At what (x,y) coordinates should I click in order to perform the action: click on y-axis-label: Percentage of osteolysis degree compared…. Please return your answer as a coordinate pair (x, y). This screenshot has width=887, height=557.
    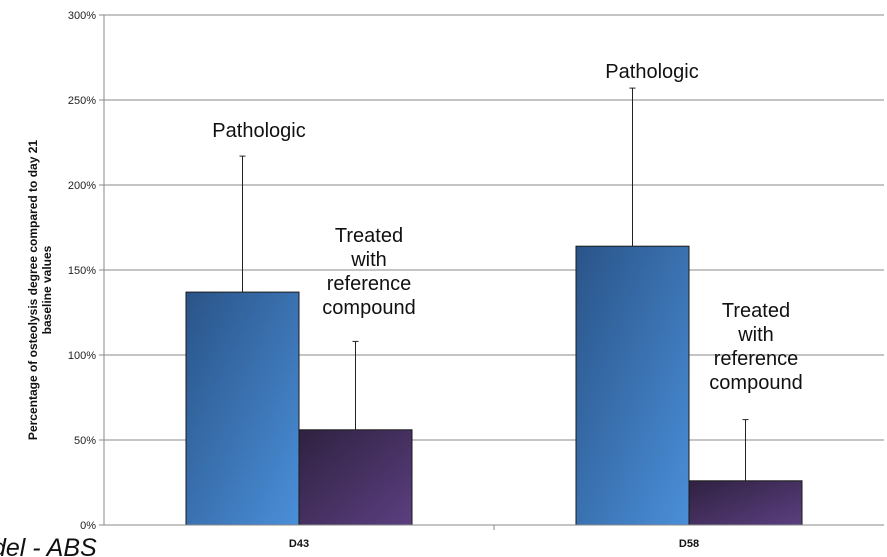
    Looking at the image, I should click on (40, 290).